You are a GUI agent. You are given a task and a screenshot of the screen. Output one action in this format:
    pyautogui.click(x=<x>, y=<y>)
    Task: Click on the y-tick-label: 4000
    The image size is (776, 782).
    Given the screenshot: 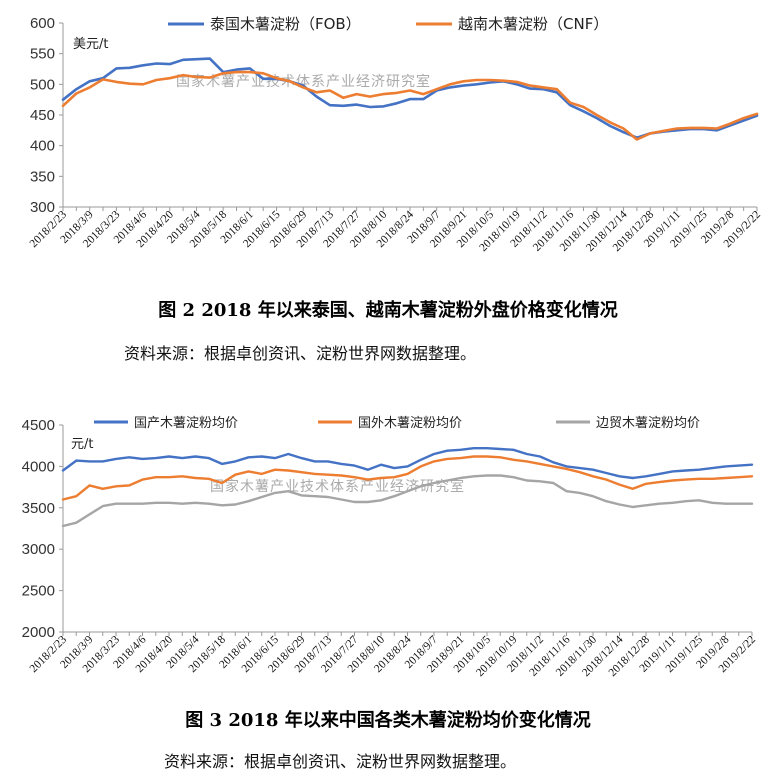 What is the action you would take?
    pyautogui.click(x=38, y=466)
    